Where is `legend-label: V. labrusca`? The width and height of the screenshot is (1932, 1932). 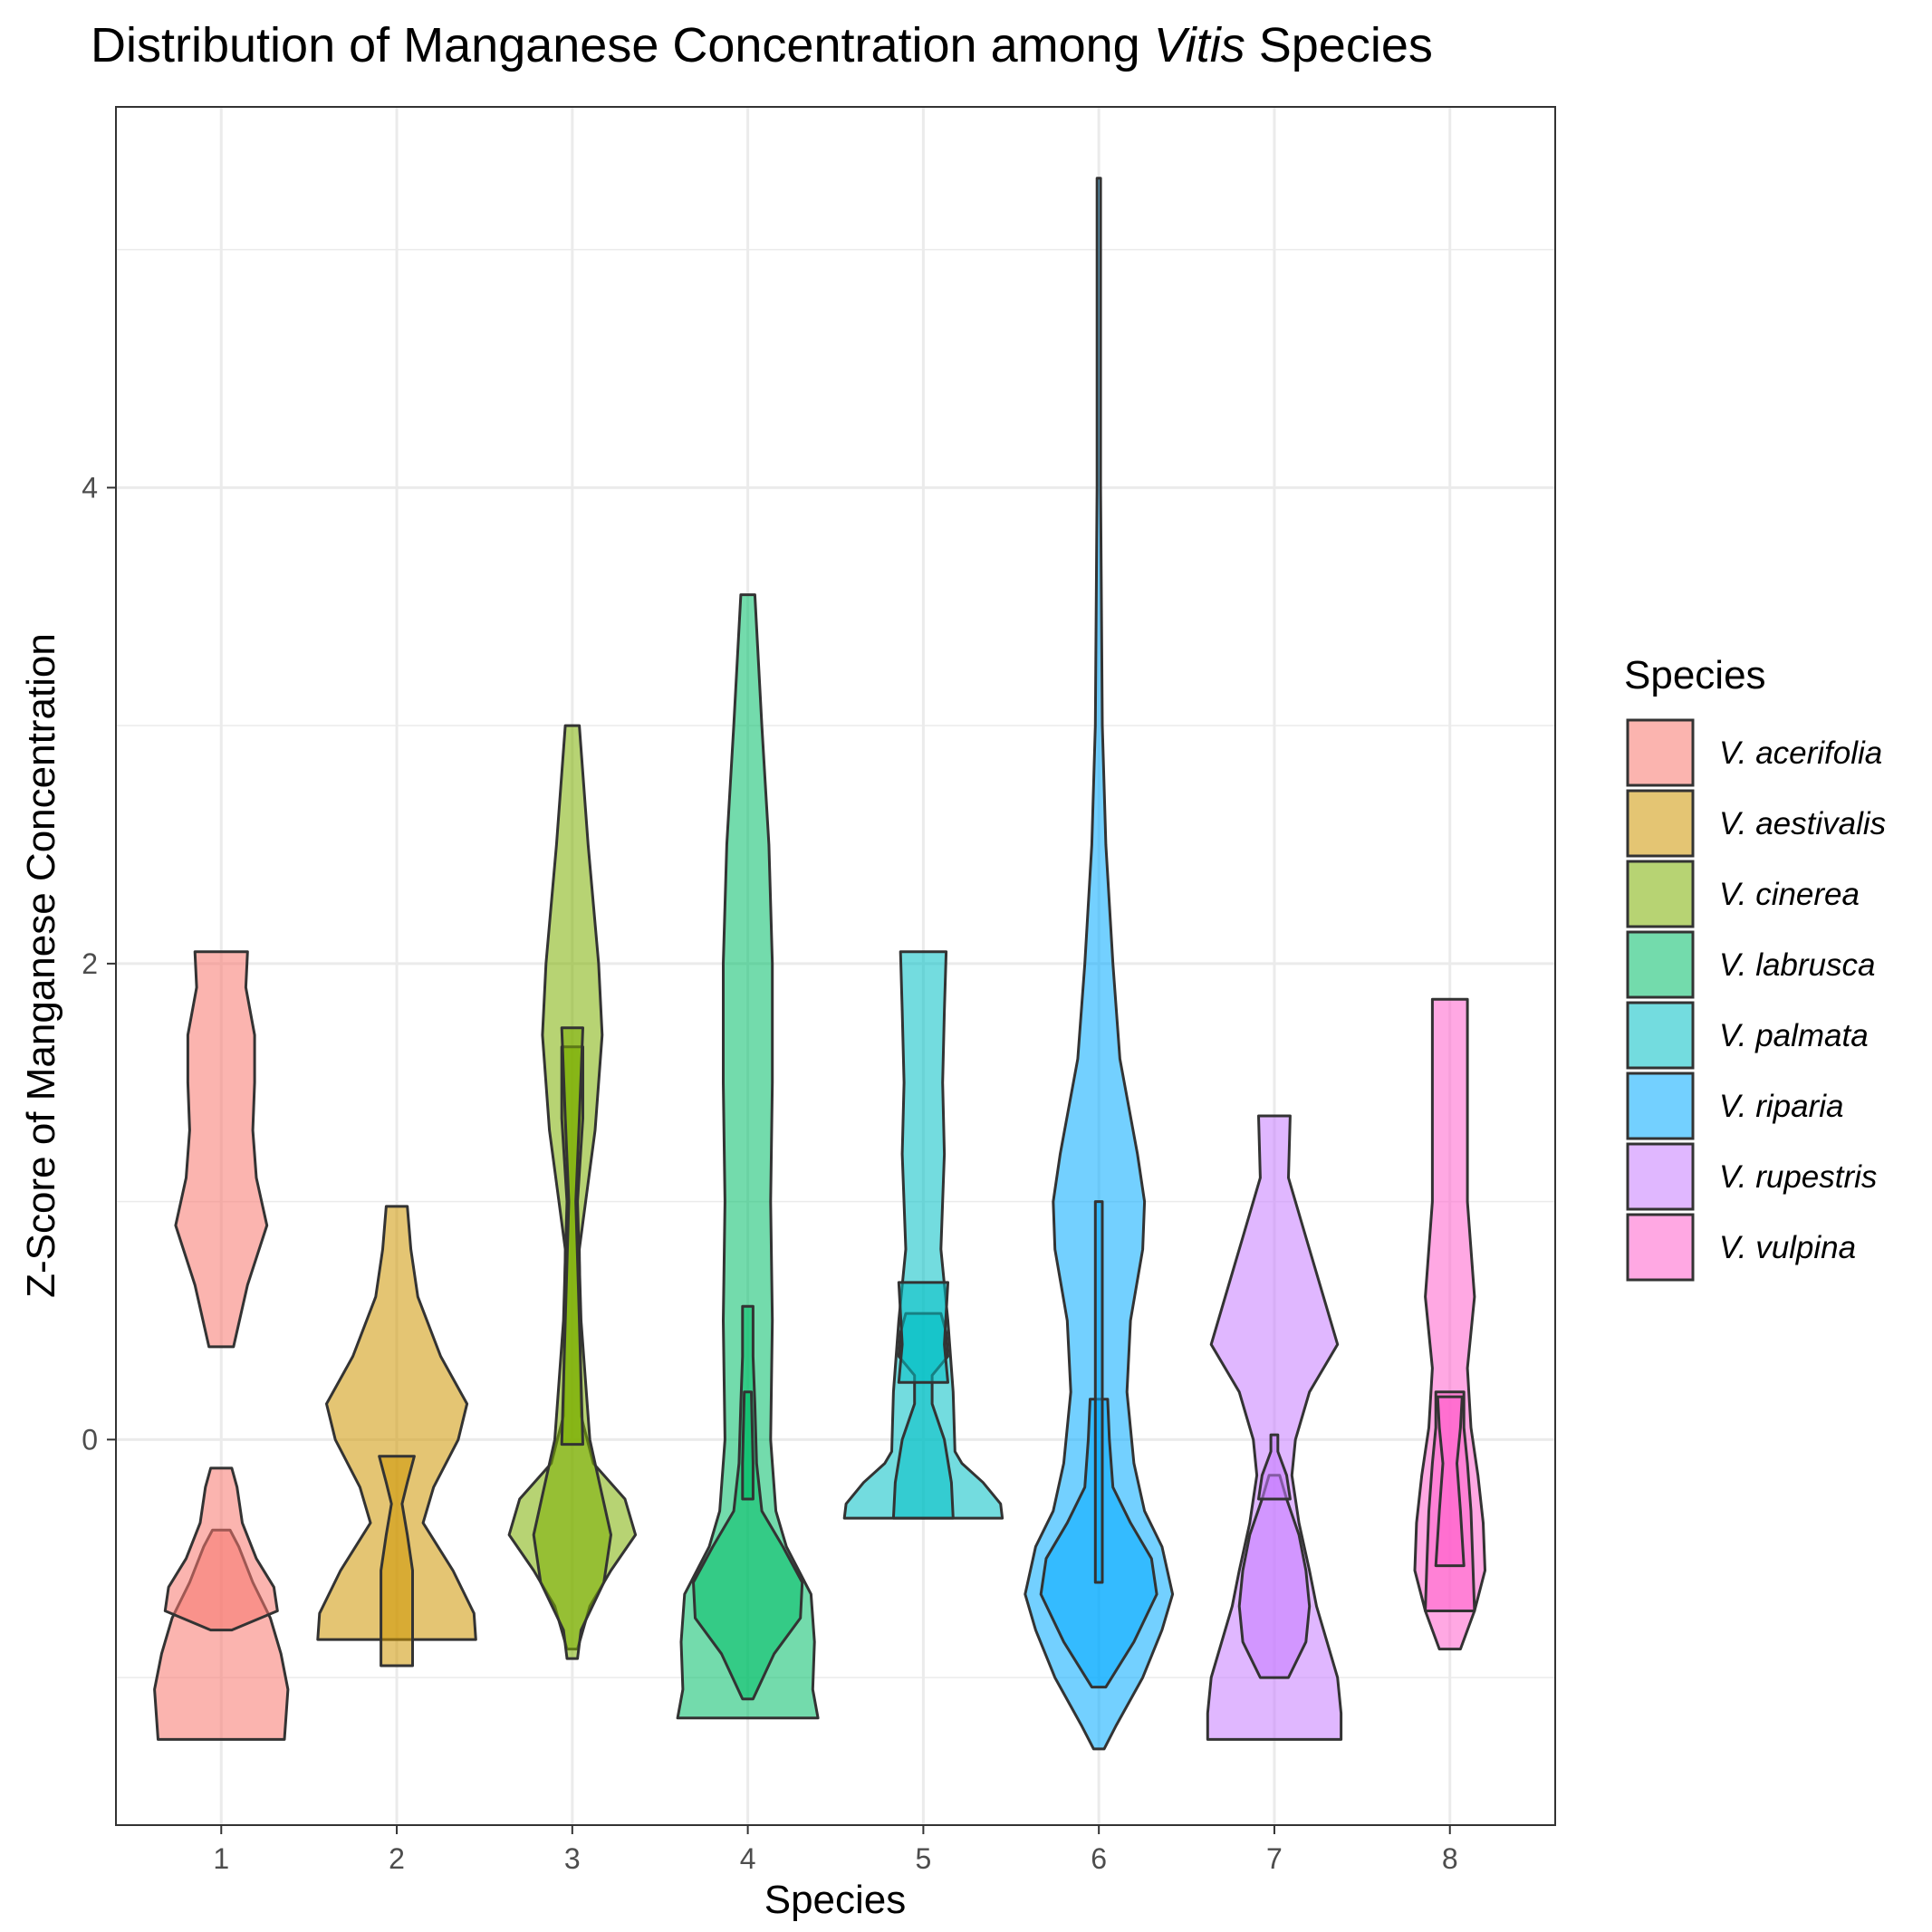
legend-label: V. labrusca is located at coordinates (1797, 965).